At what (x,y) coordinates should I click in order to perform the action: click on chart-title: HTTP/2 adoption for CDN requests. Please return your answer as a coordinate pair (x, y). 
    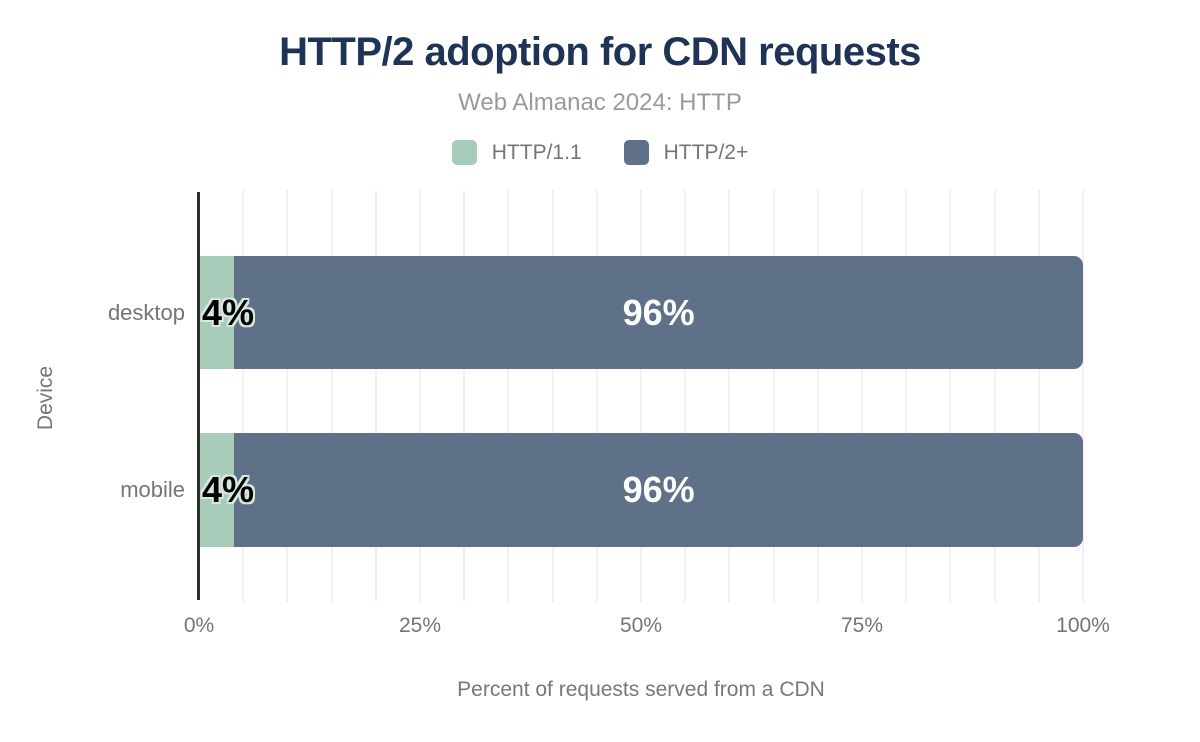
    Looking at the image, I should click on (600, 52).